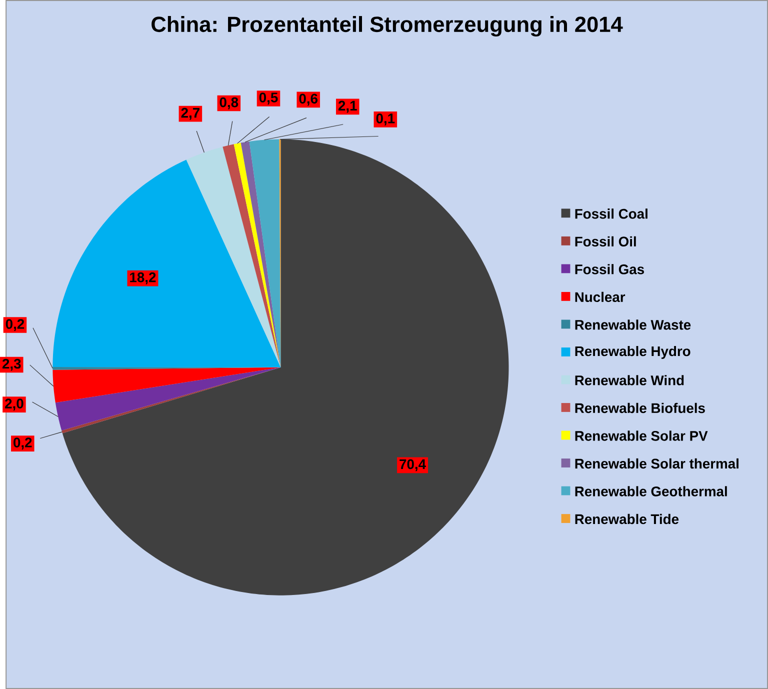 The width and height of the screenshot is (768, 689). Describe the element at coordinates (268, 98) in the screenshot. I see `data-label: 0,5` at that location.